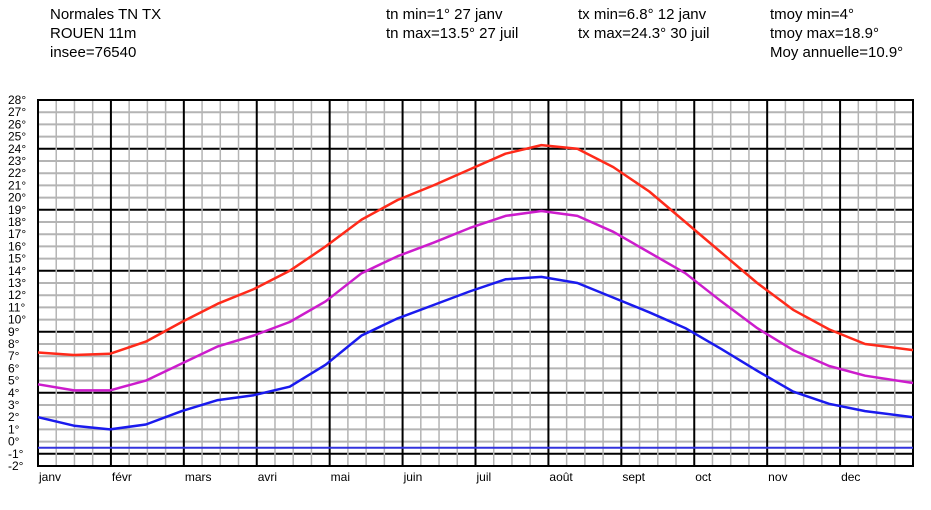 The height and width of the screenshot is (510, 931). What do you see at coordinates (561, 477) in the screenshot?
I see `x-tick-label: août` at bounding box center [561, 477].